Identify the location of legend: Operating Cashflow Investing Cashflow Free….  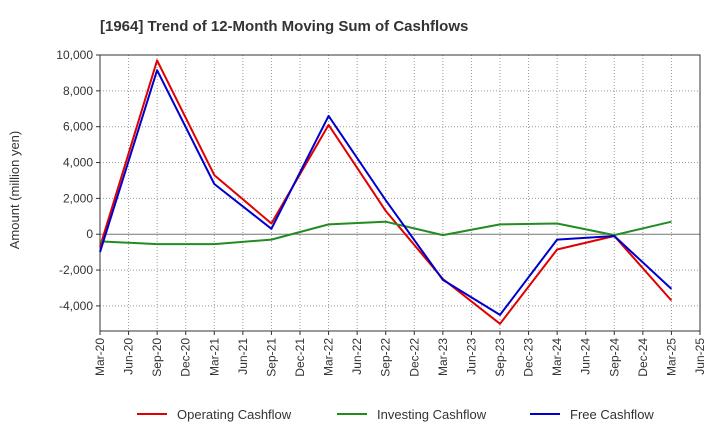
(395, 414).